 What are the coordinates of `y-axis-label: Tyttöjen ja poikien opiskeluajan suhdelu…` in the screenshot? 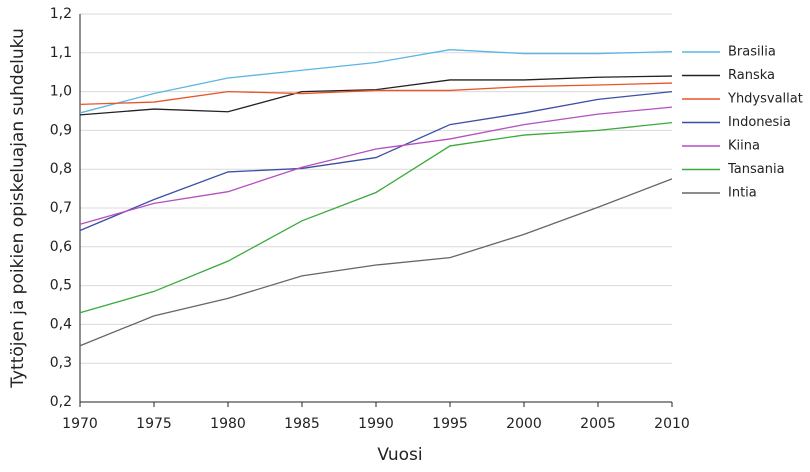 It's located at (18, 208).